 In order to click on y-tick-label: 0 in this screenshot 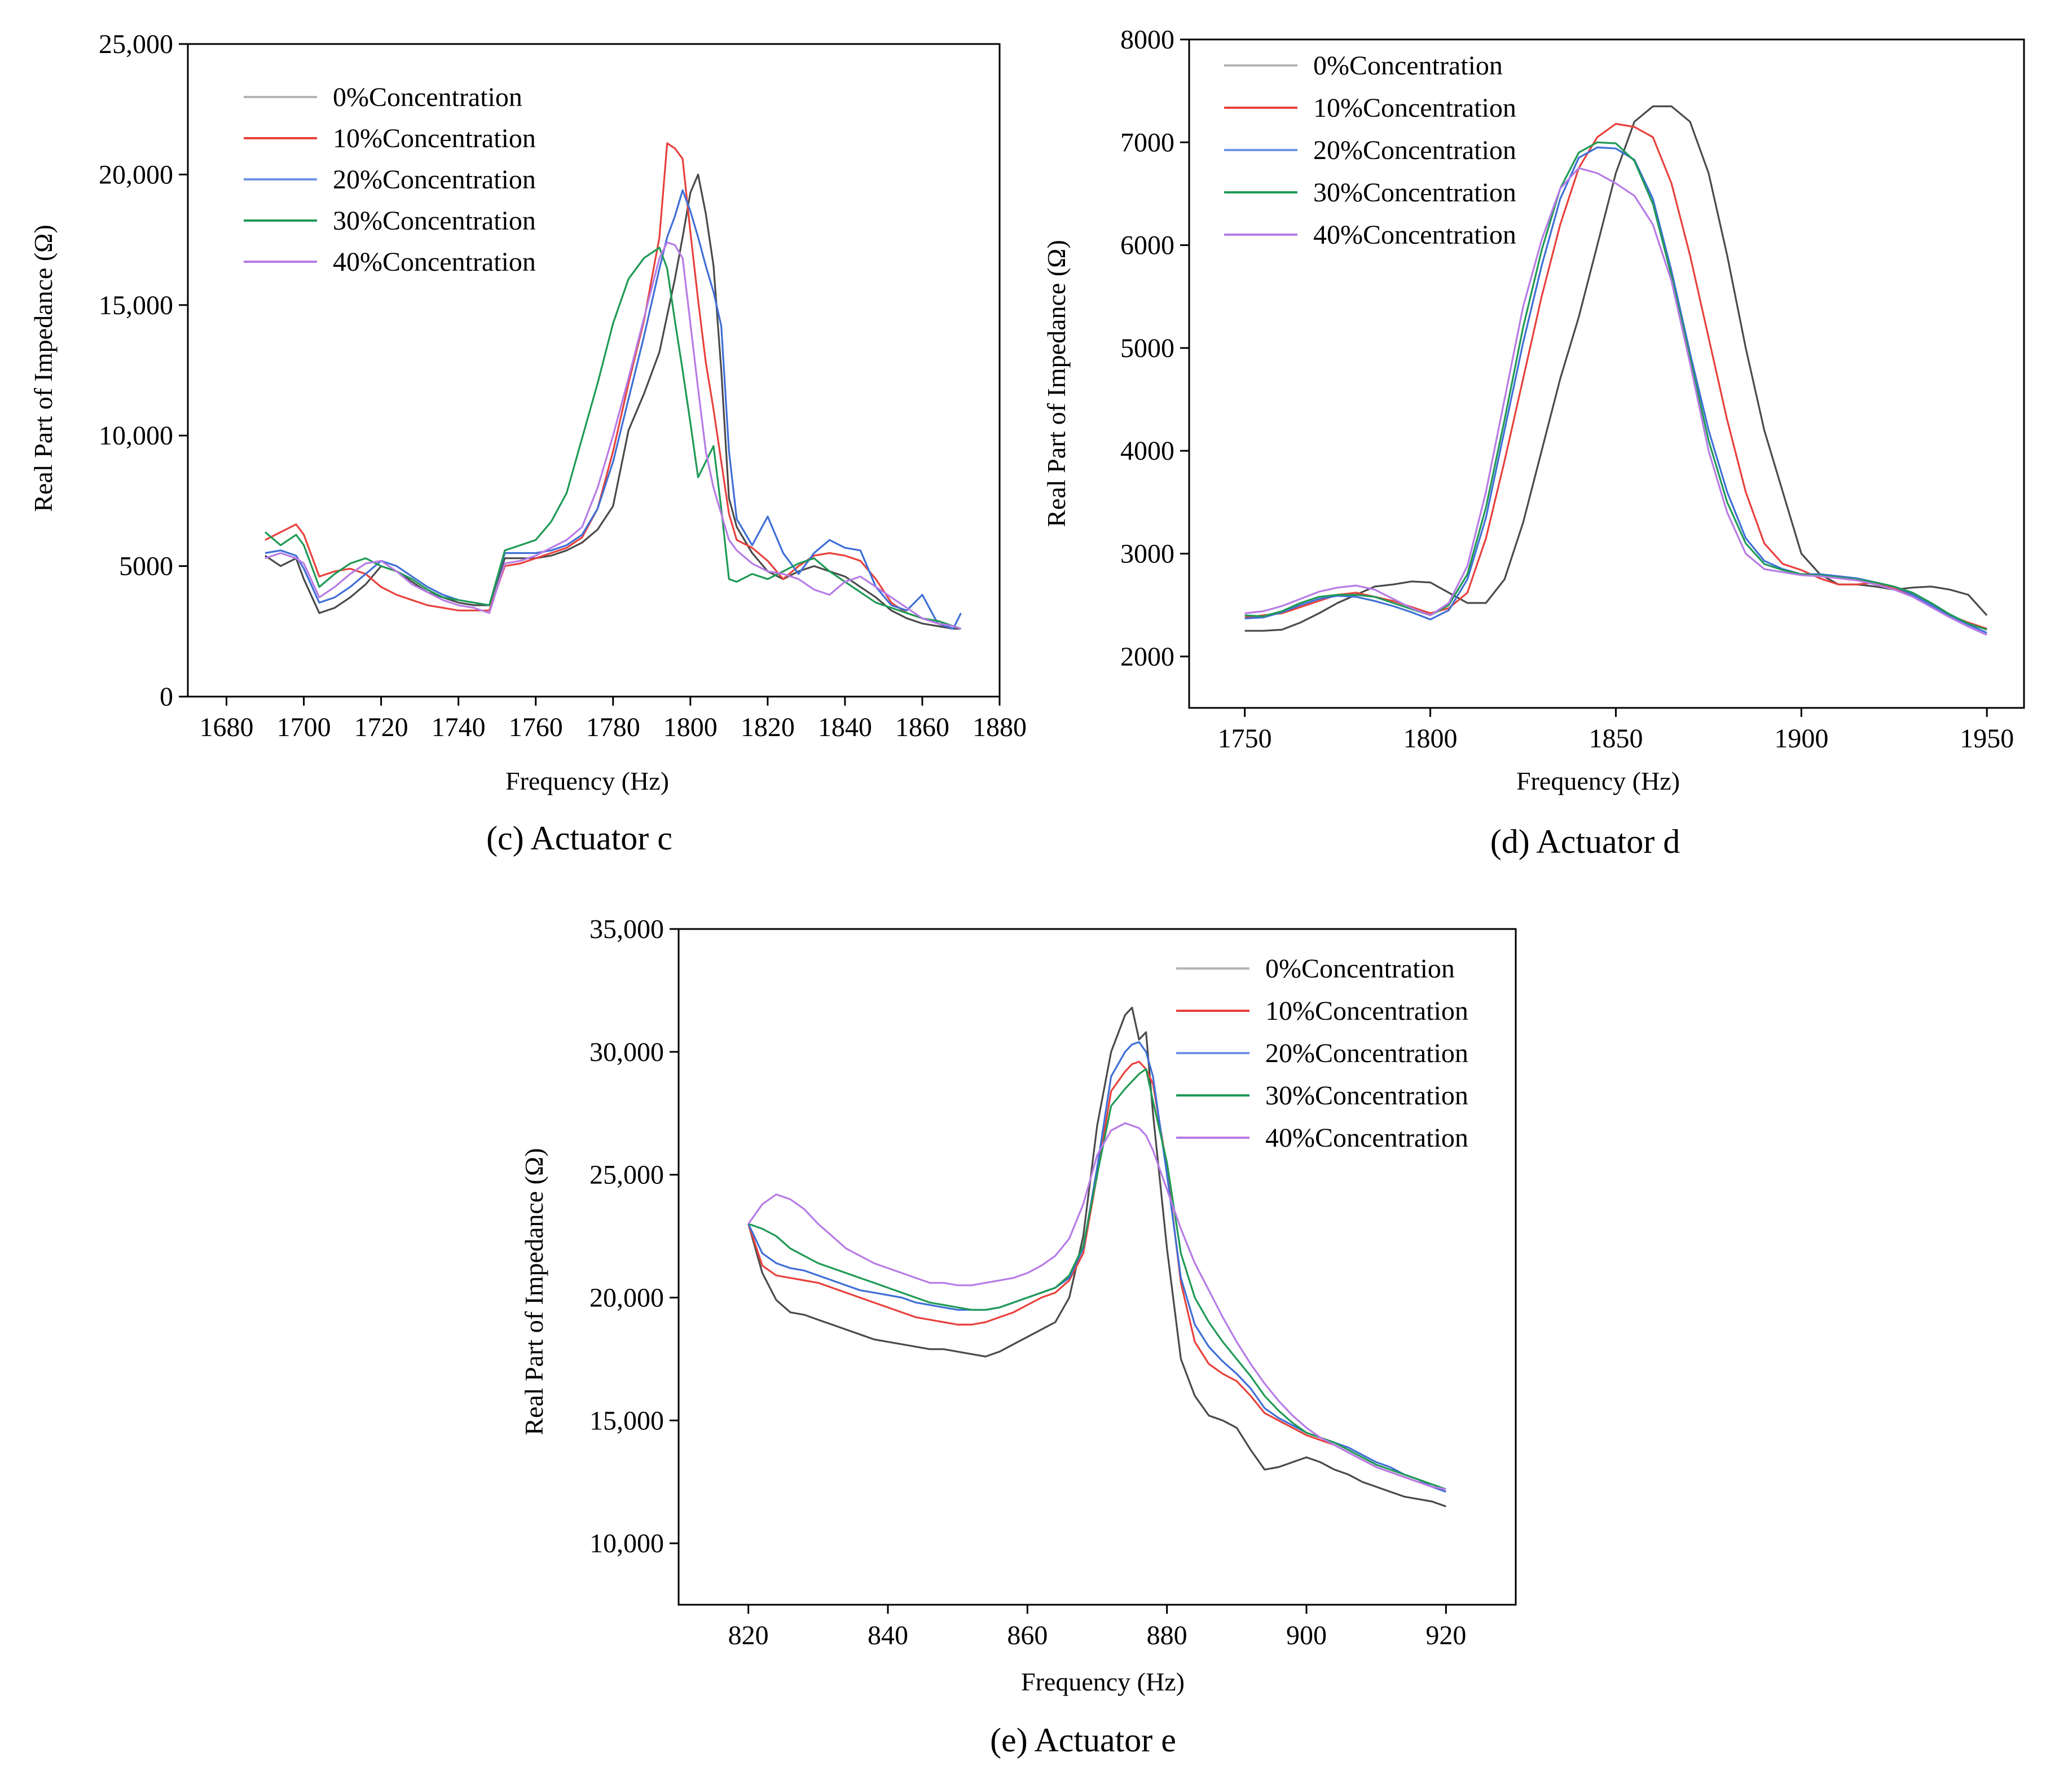, I will do `click(166, 697)`.